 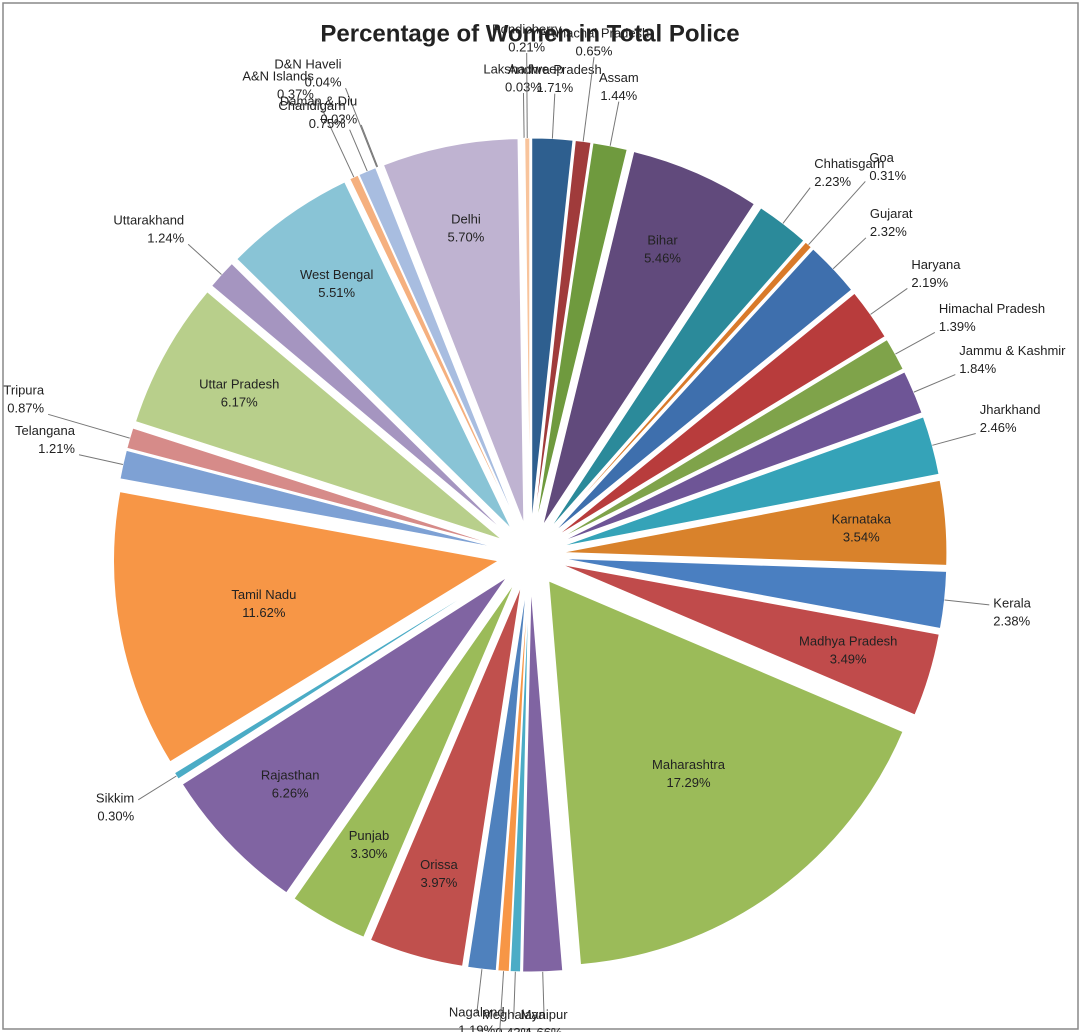 What do you see at coordinates (513, 1028) in the screenshot?
I see `slice-value-label: 0.43%` at bounding box center [513, 1028].